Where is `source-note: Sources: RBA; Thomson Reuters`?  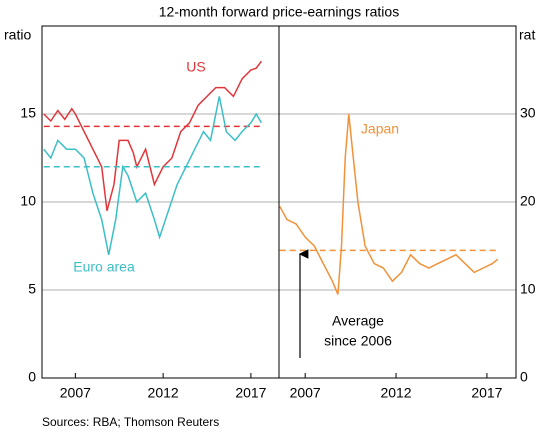
source-note: Sources: RBA; Thomson Reuters is located at coordinates (130, 422).